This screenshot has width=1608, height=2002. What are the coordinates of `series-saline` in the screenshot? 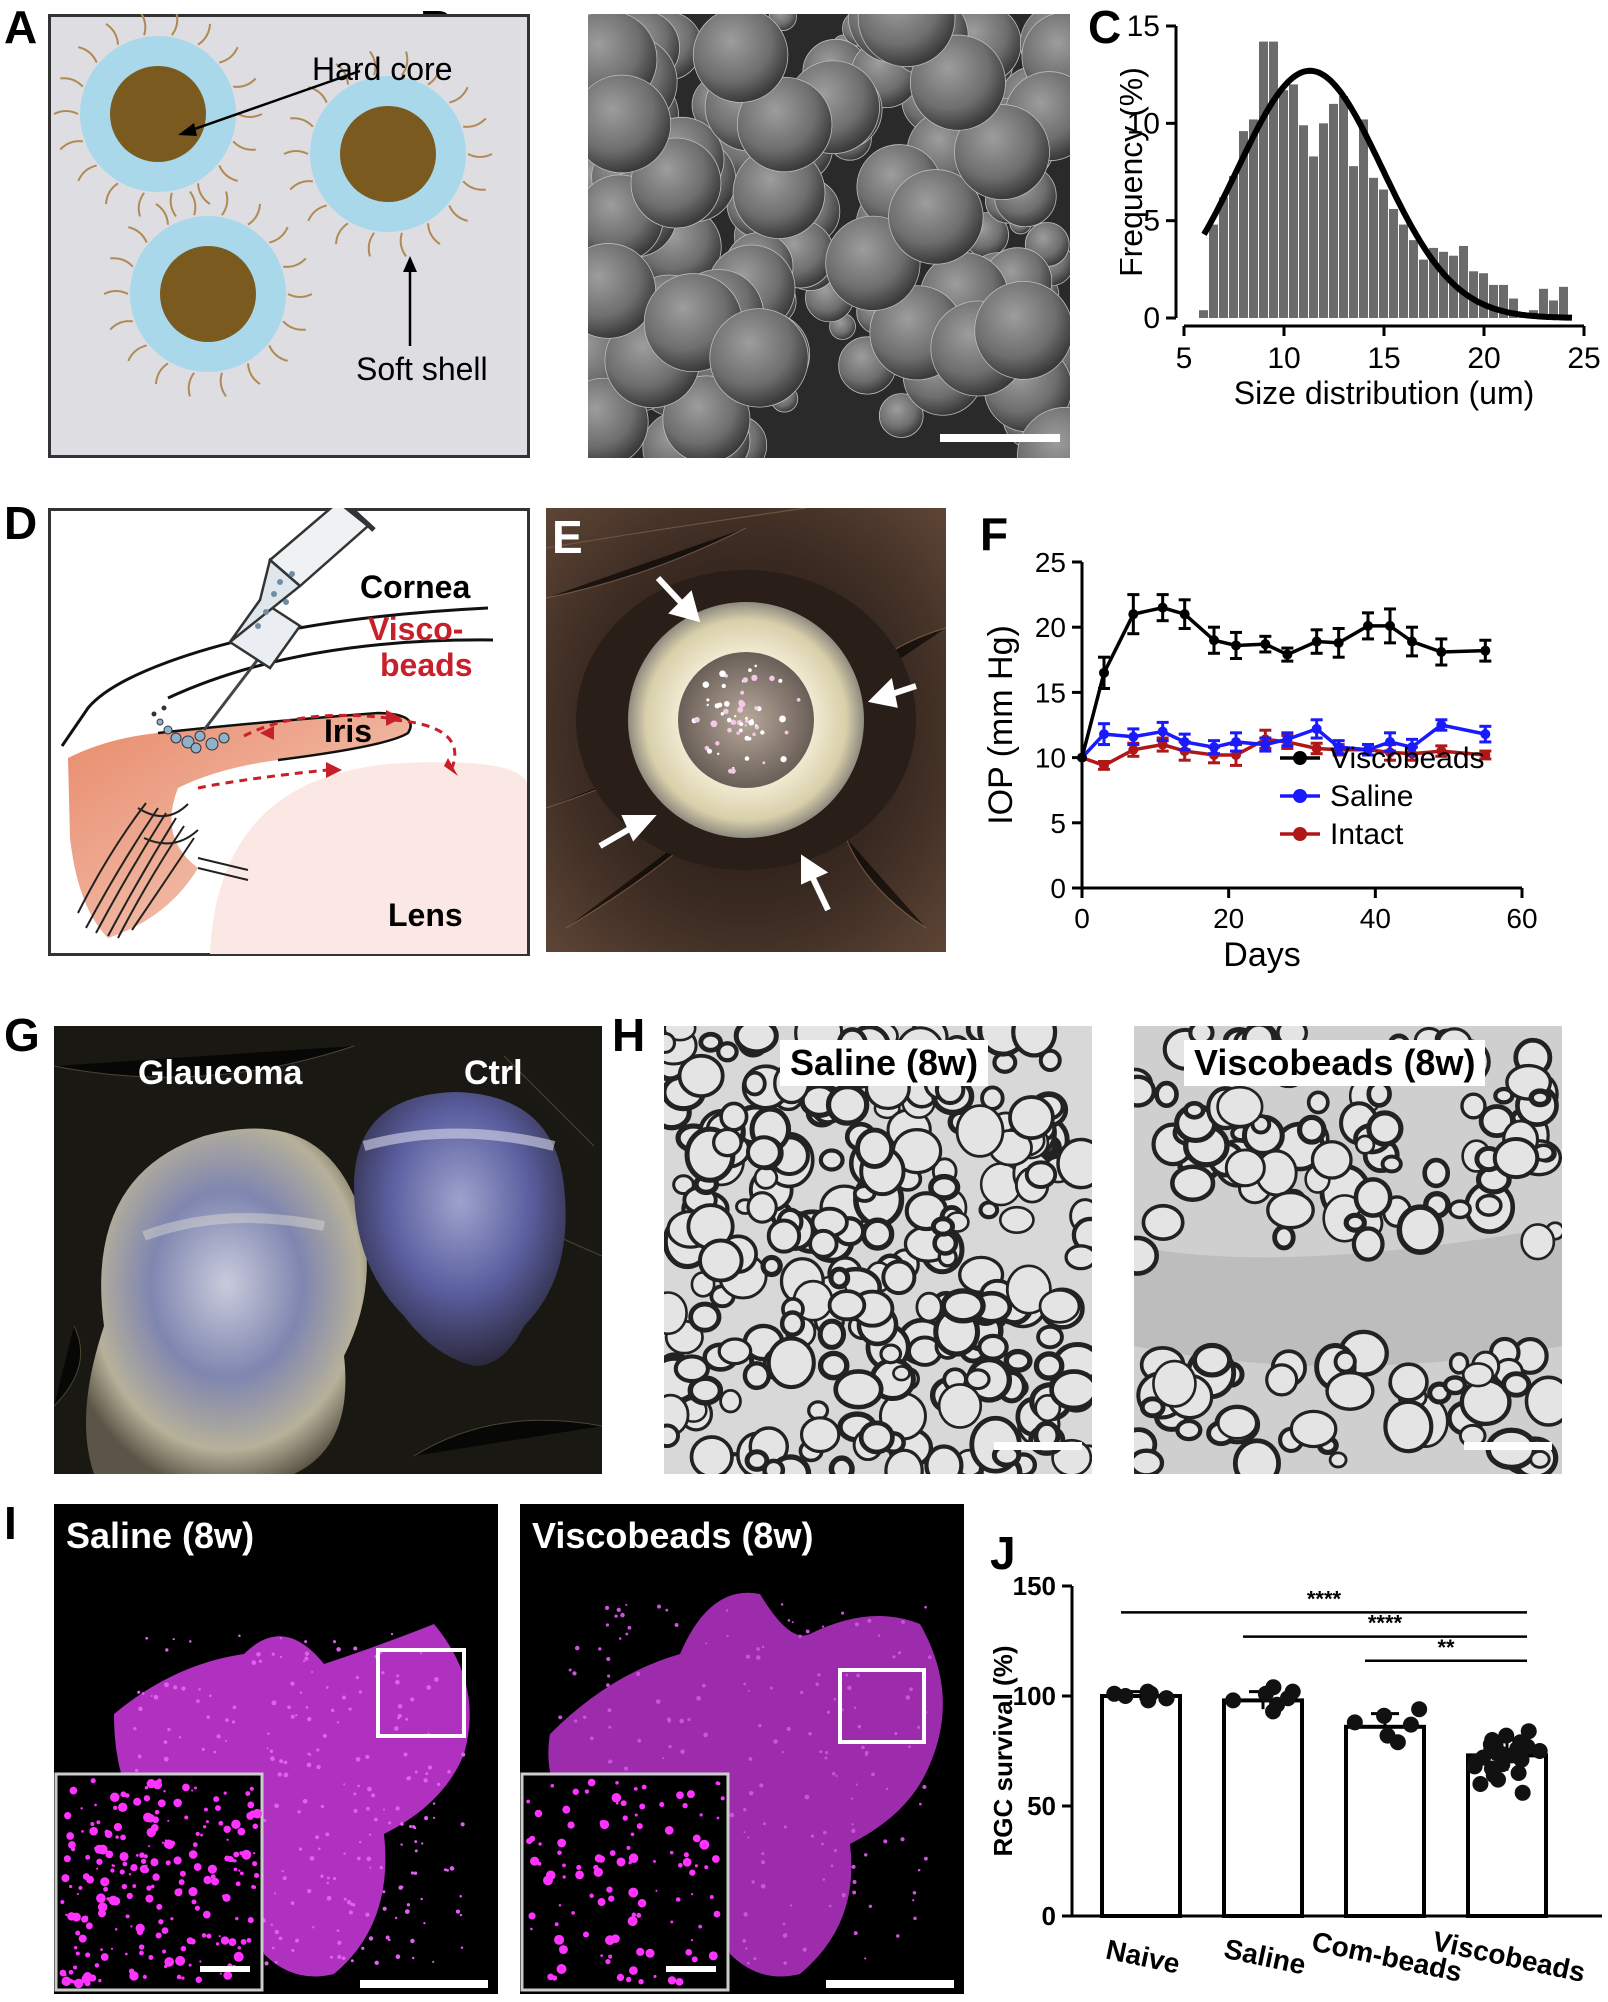 It's located at (1284, 740).